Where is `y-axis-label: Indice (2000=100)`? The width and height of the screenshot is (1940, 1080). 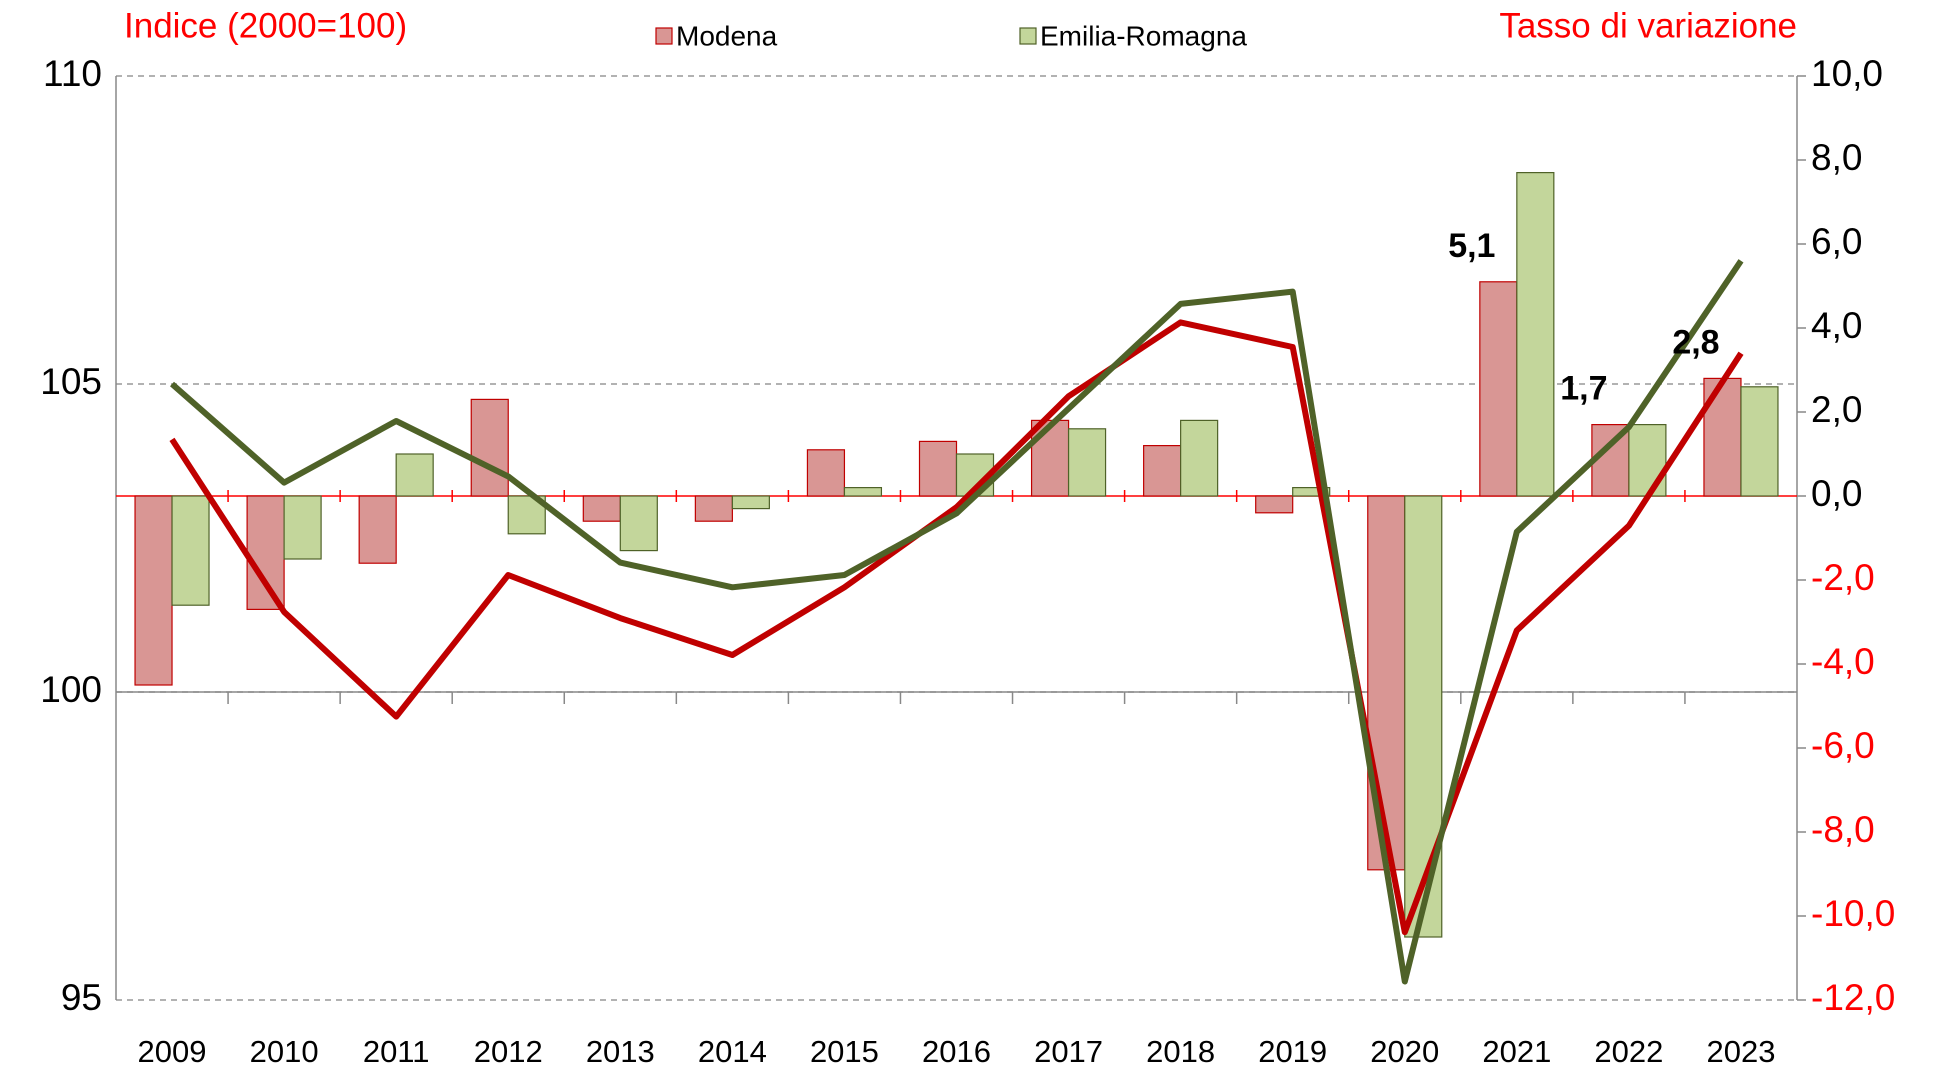
y-axis-label: Indice (2000=100) is located at coordinates (265, 25).